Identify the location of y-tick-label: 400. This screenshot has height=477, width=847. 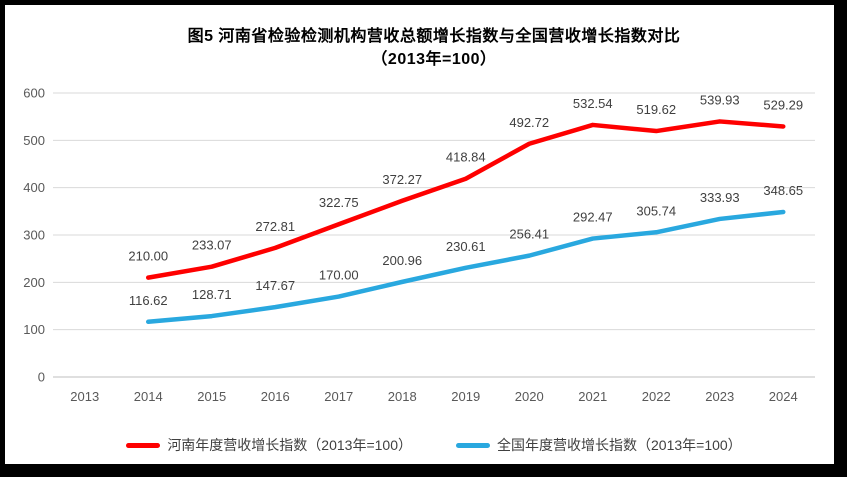
(34, 187).